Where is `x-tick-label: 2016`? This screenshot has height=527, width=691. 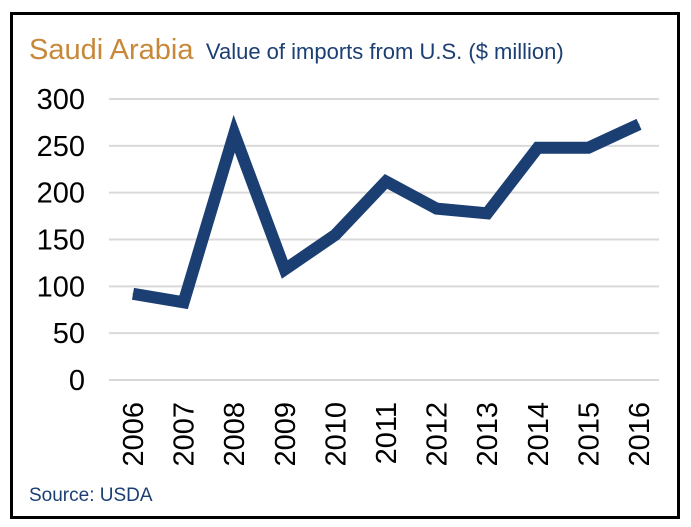
x-tick-label: 2016 is located at coordinates (640, 434).